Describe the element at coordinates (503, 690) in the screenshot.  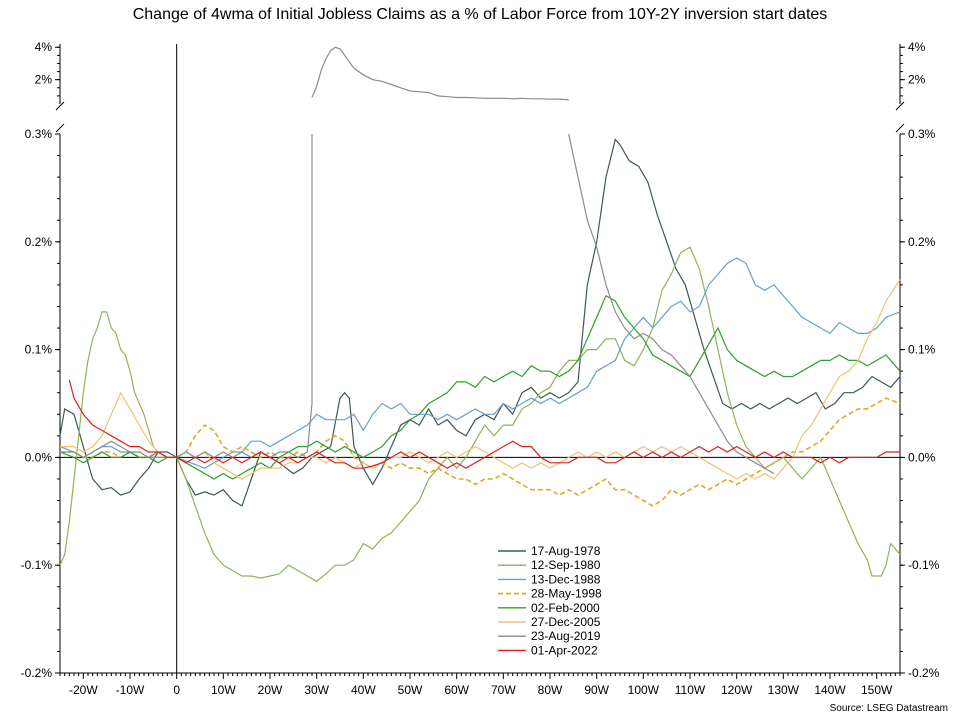
I see `x-tick-label: 70W` at that location.